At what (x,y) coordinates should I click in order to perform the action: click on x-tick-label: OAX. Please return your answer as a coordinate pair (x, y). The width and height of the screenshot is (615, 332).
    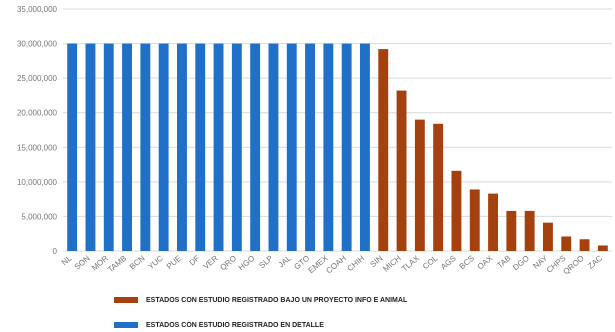
    Looking at the image, I should click on (485, 262).